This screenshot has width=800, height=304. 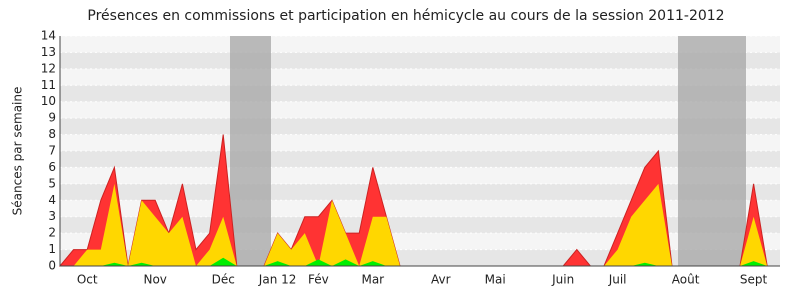 What do you see at coordinates (154, 280) in the screenshot?
I see `x-tick-label: Nov` at bounding box center [154, 280].